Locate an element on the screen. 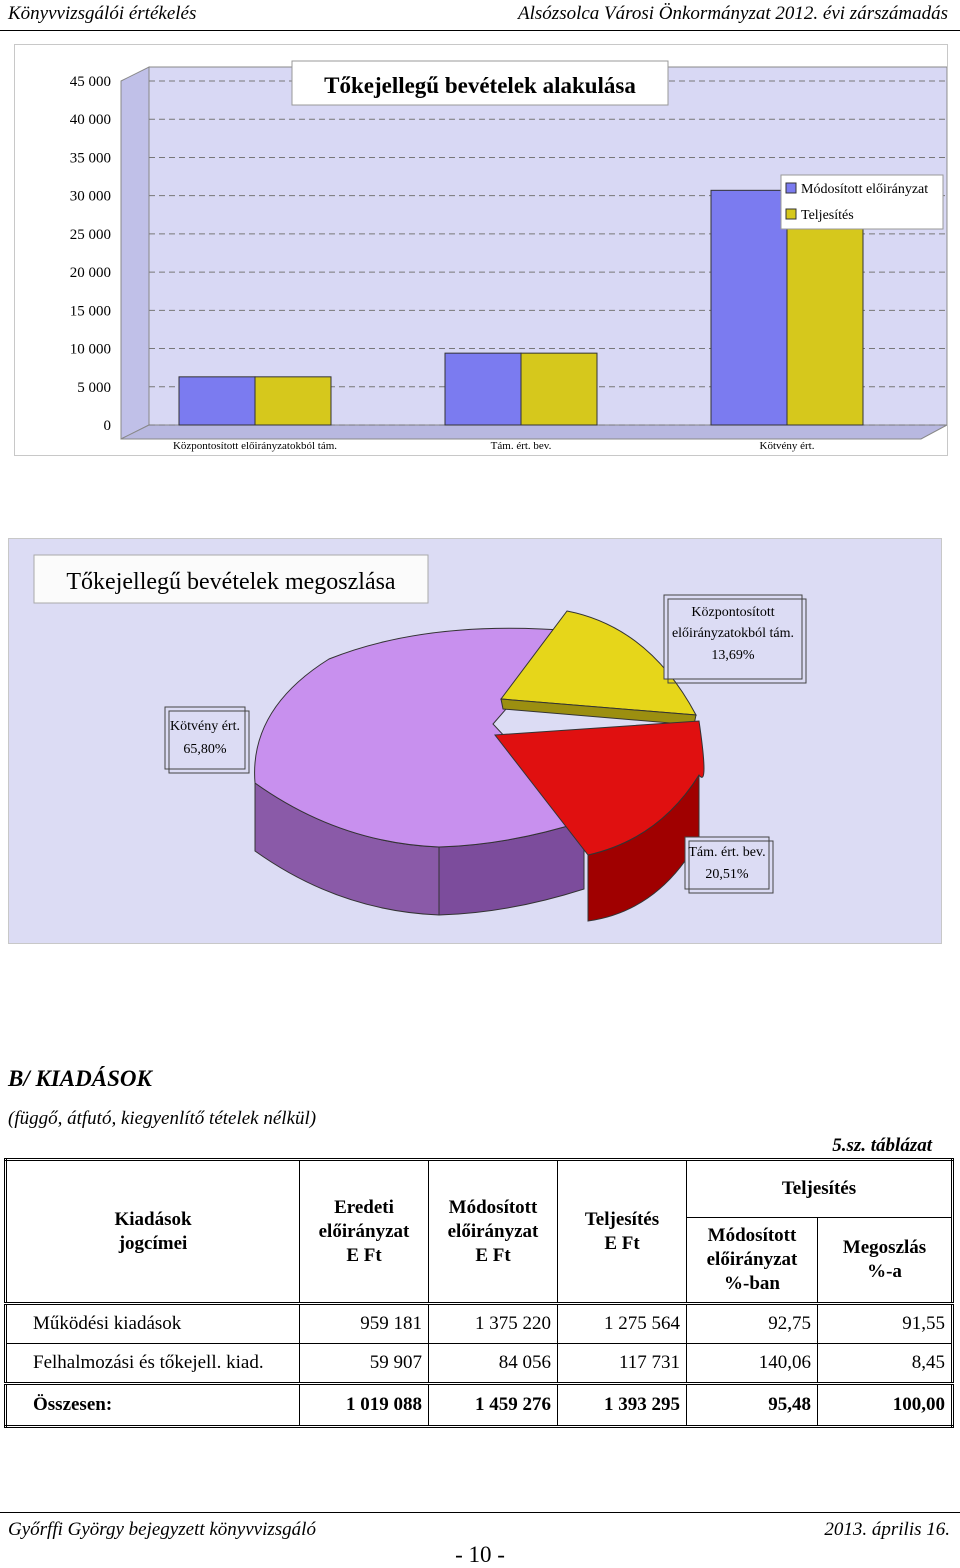 This screenshot has height=1568, width=960. y-tick-label: 45 000 is located at coordinates (90, 82).